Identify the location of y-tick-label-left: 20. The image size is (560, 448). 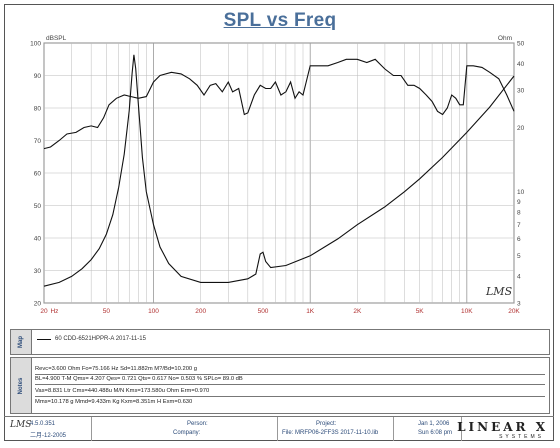
(38, 303).